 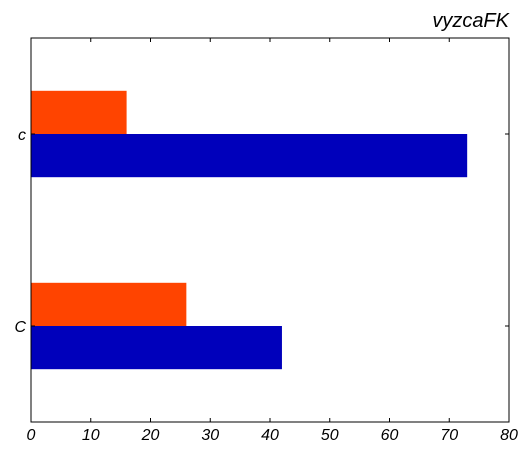 What do you see at coordinates (471, 21) in the screenshot?
I see `chart-title: vyzcaFK` at bounding box center [471, 21].